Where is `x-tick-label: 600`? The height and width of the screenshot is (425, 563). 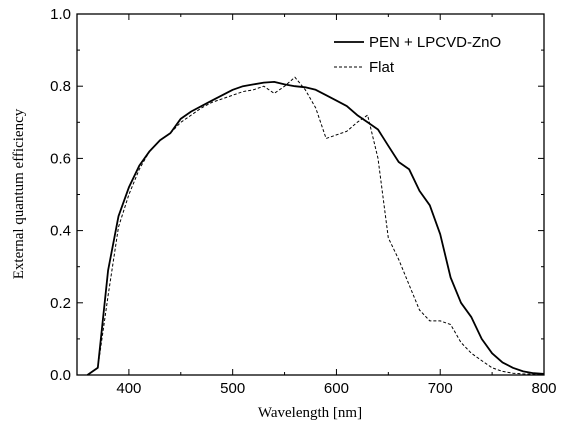 x-tick-label: 600 is located at coordinates (336, 388).